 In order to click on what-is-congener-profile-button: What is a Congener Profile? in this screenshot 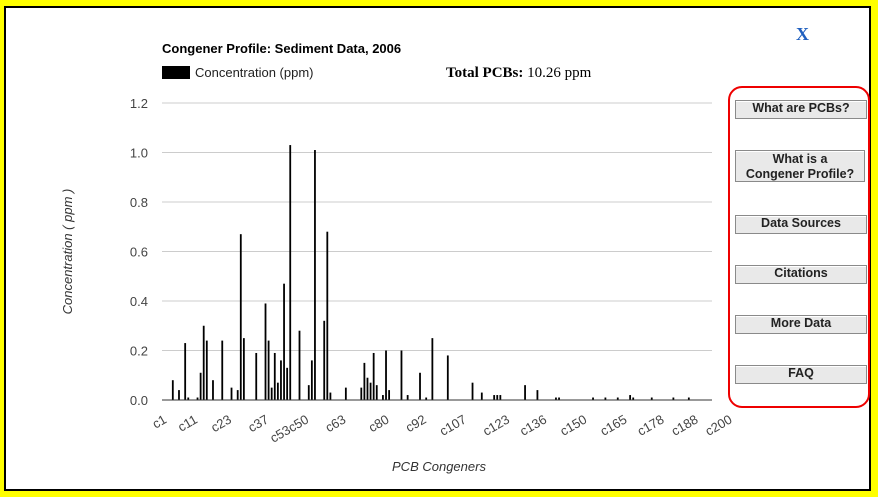, I will do `click(800, 166)`.